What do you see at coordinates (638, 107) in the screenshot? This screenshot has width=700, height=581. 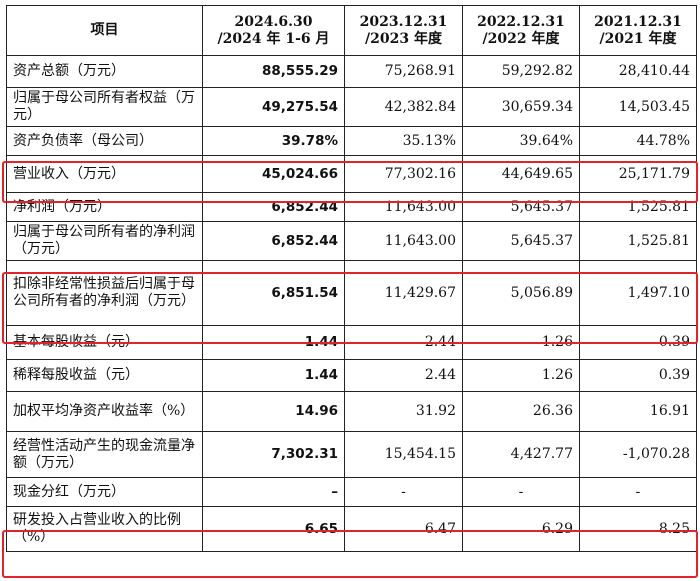 I see `row-value: 14,503.45` at bounding box center [638, 107].